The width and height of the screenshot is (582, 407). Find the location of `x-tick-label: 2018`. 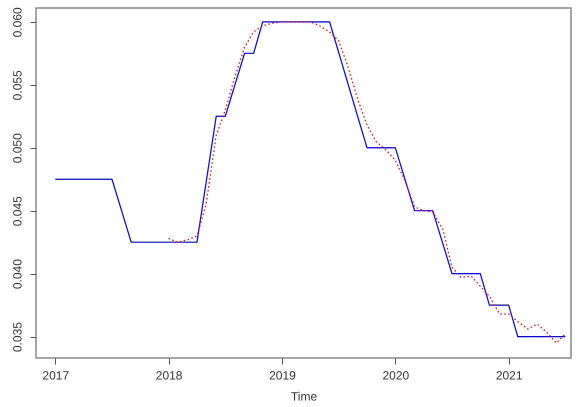

x-tick-label: 2018 is located at coordinates (169, 375).